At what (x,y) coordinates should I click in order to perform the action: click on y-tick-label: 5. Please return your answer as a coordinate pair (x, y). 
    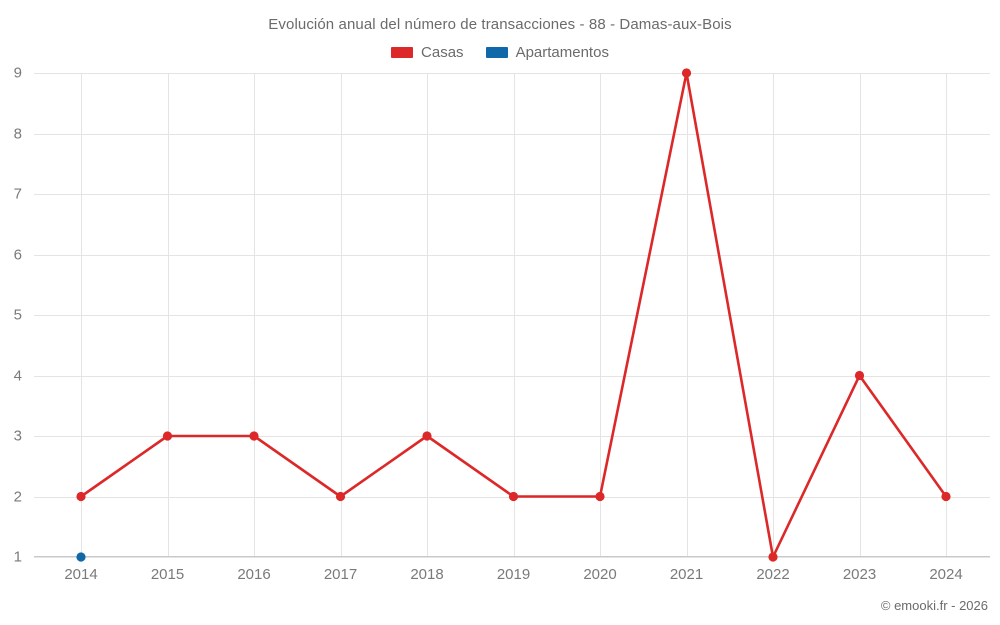
    Looking at the image, I should click on (17, 315).